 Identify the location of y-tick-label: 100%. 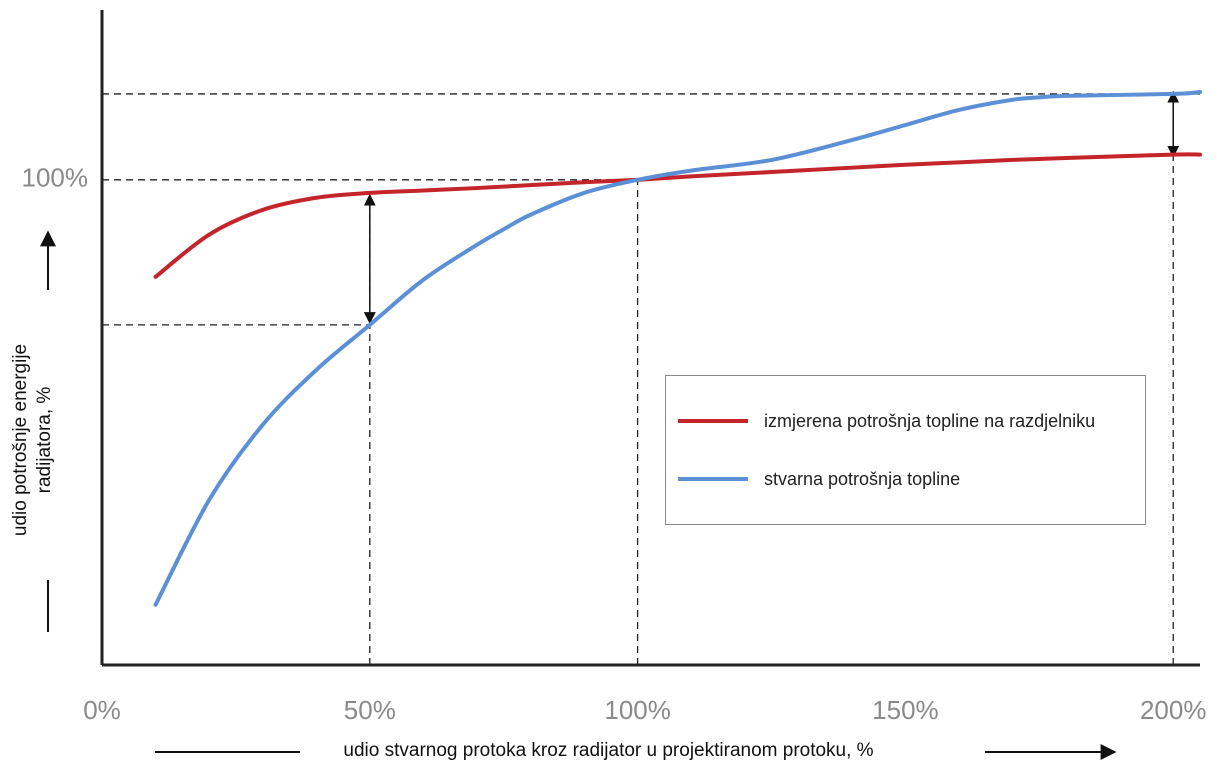
(55, 178).